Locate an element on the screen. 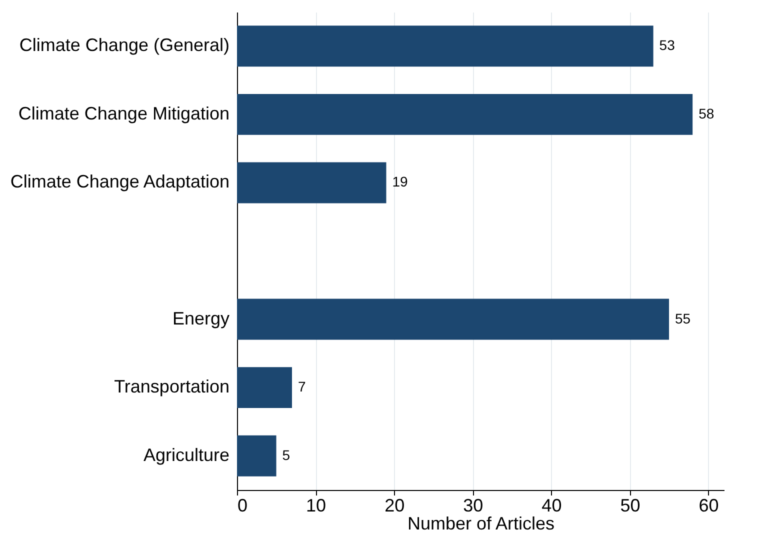 This screenshot has width=758, height=554. y-tick-label: Energy is located at coordinates (201, 318).